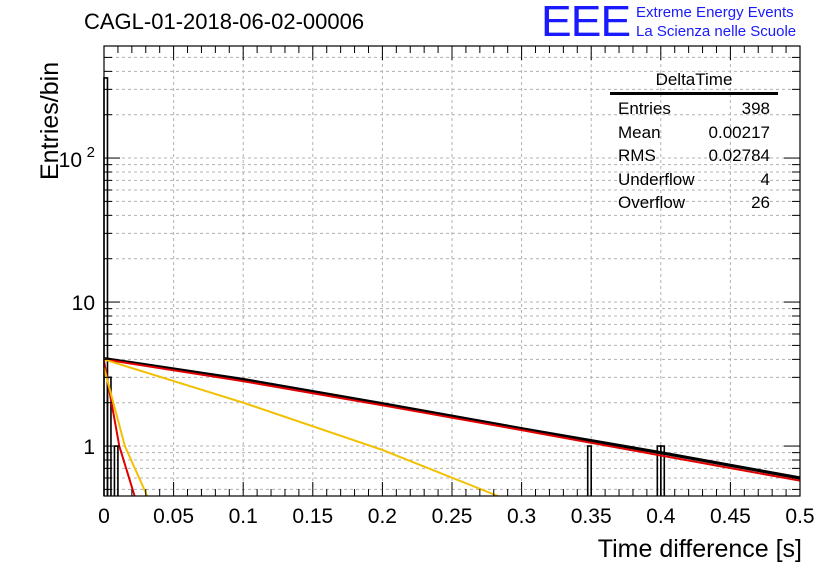 This screenshot has width=836, height=572. Describe the element at coordinates (173, 516) in the screenshot. I see `x-tick-label: 0.05` at that location.